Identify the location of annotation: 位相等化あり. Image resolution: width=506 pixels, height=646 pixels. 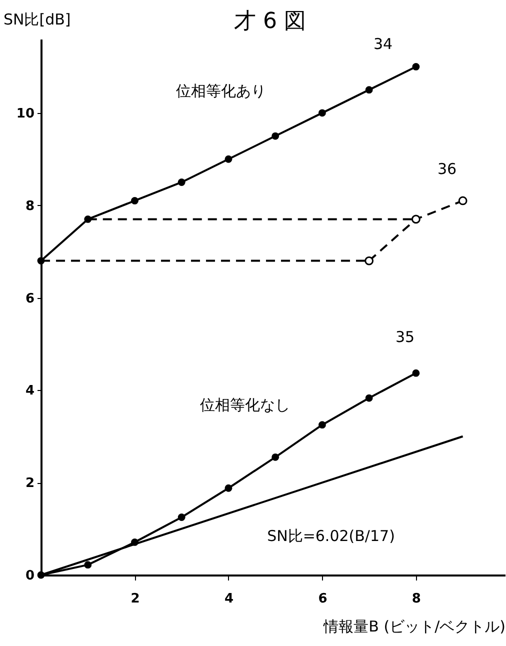
(221, 91).